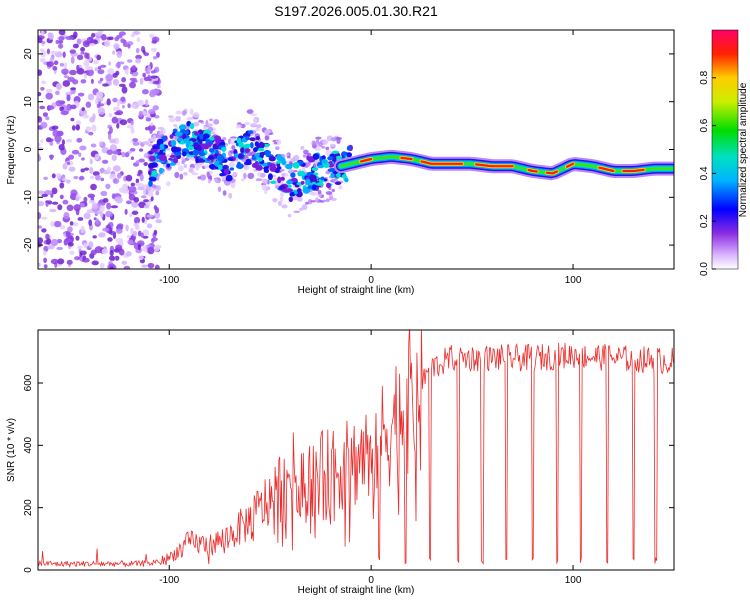 This screenshot has height=600, width=750. I want to click on spectrogram-x-label: Height of straight line (km), so click(356, 290).